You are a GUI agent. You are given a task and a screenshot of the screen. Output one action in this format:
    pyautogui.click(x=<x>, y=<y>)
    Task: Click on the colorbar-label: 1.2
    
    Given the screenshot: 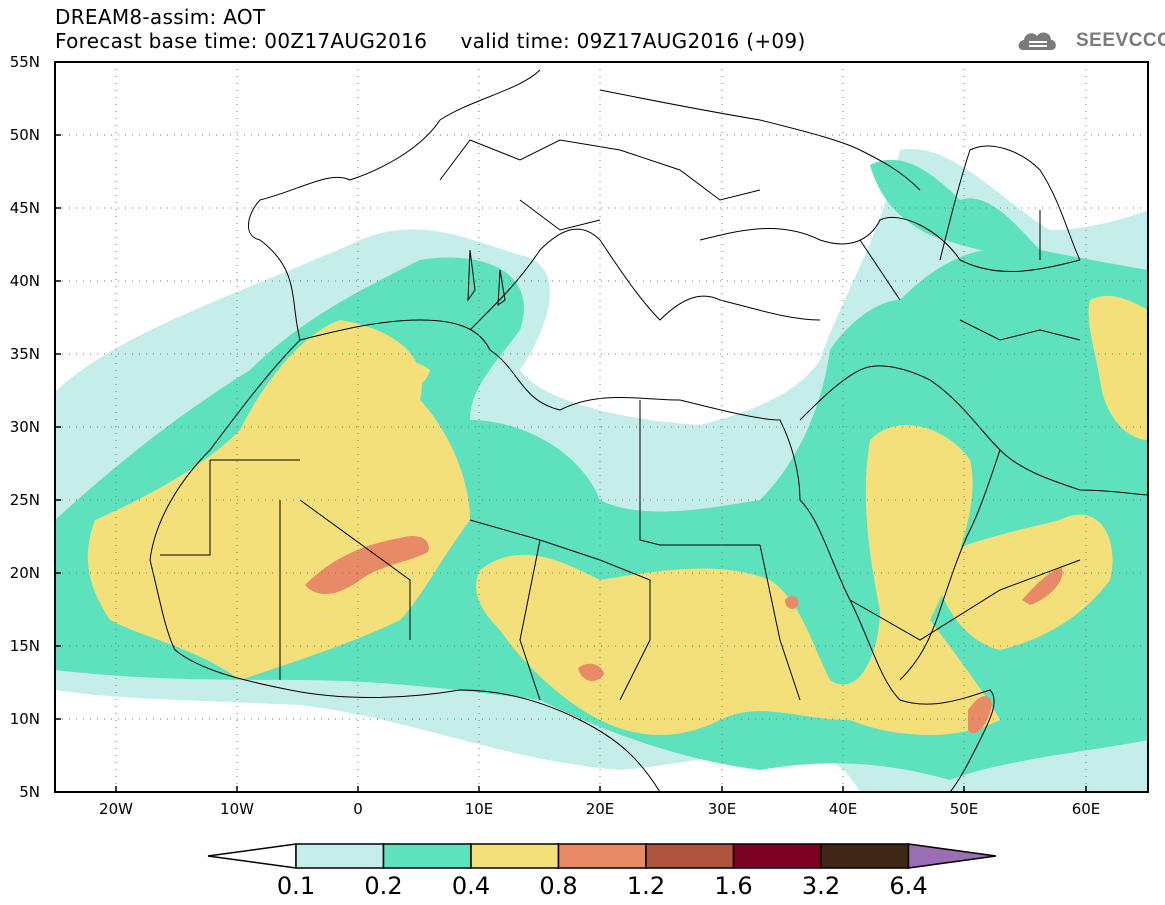 What is the action you would take?
    pyautogui.click(x=646, y=886)
    